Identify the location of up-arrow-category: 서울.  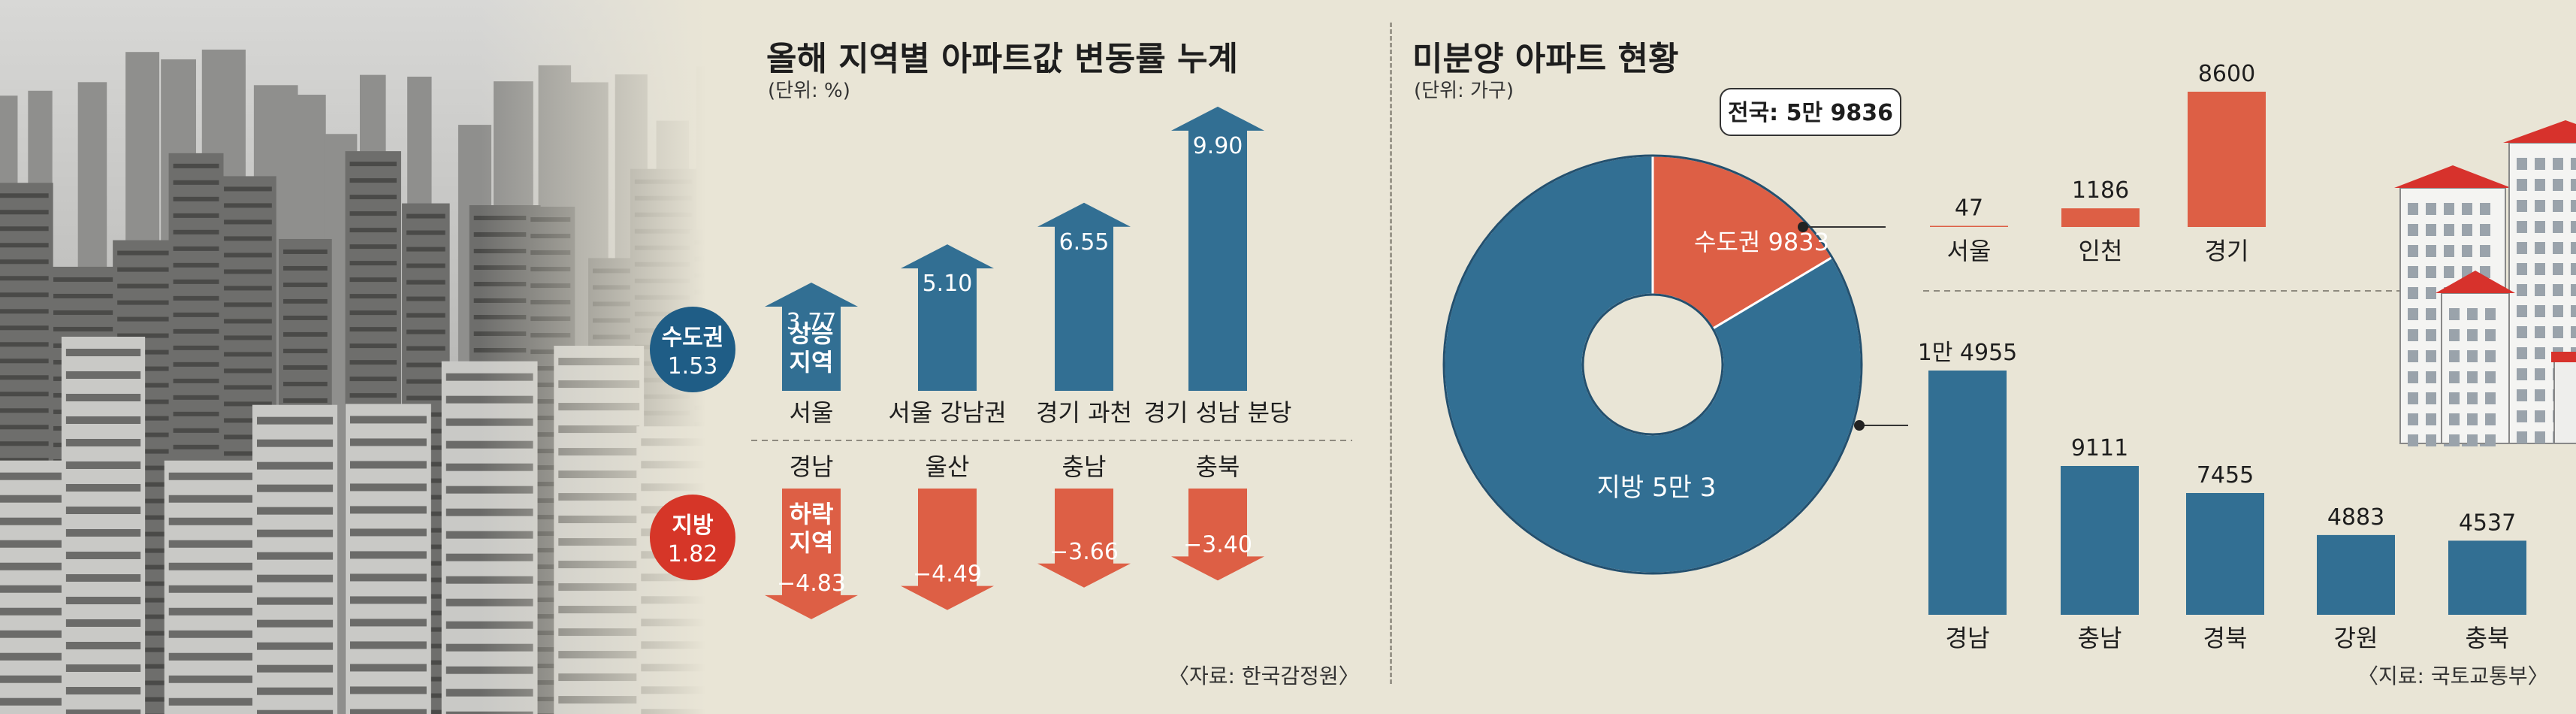
(812, 412).